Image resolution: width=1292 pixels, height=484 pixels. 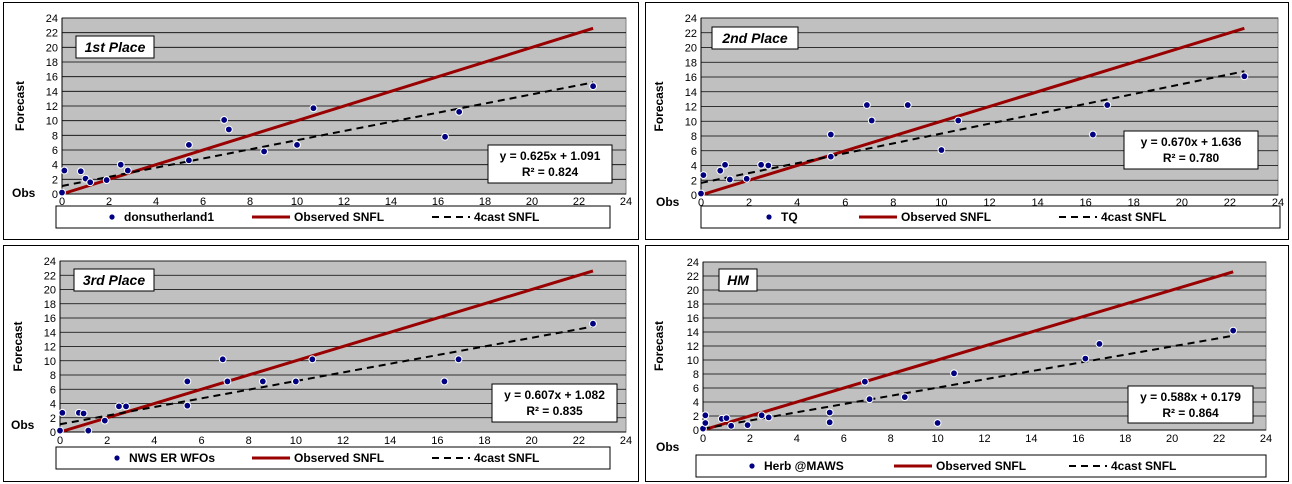 What do you see at coordinates (1190, 413) in the screenshot?
I see `r-squared-value: R² = 0.864` at bounding box center [1190, 413].